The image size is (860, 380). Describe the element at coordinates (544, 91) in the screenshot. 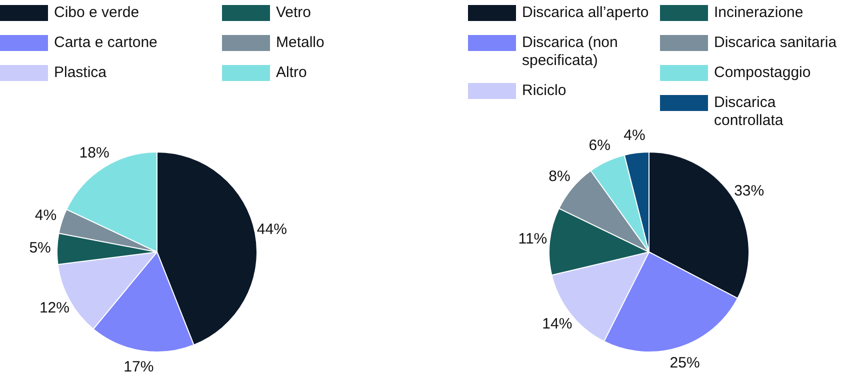

I see `legend-label: Riciclo` at that location.